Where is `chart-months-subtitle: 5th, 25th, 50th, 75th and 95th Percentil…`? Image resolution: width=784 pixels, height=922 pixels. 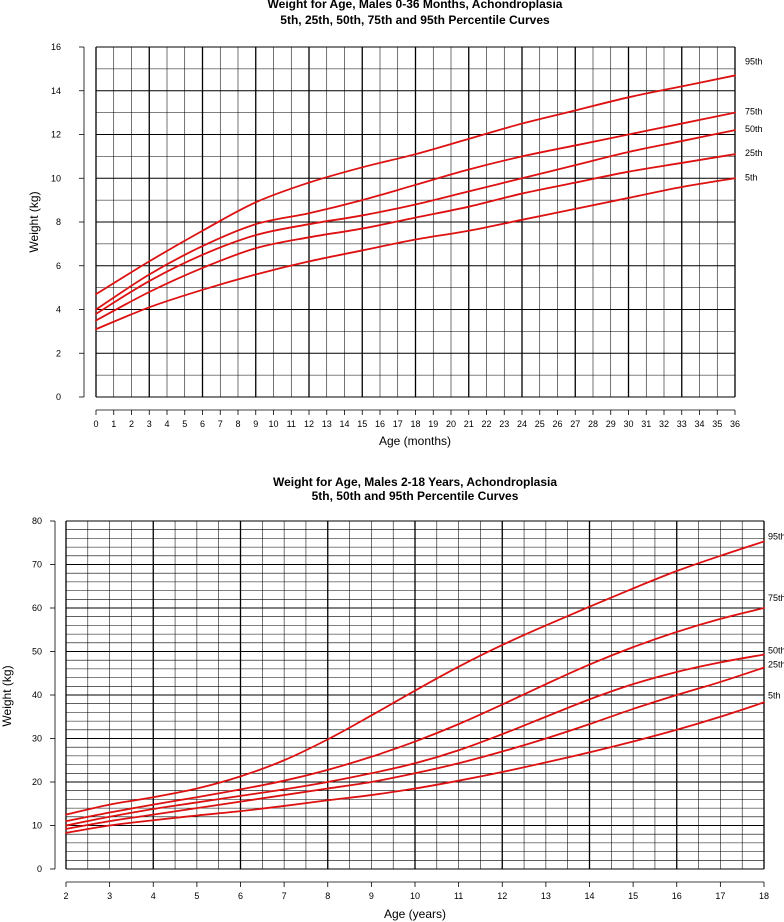 chart-months-subtitle: 5th, 25th, 50th, 75th and 95th Percentil… is located at coordinates (415, 20).